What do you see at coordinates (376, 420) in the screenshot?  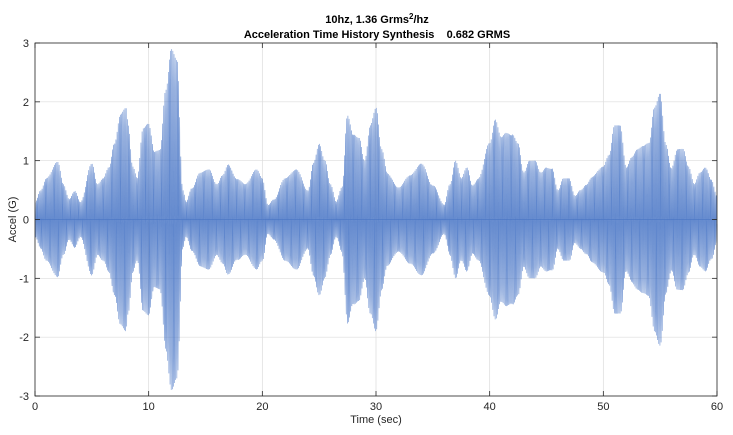 I see `x-axis-label: Time (sec)` at bounding box center [376, 420].